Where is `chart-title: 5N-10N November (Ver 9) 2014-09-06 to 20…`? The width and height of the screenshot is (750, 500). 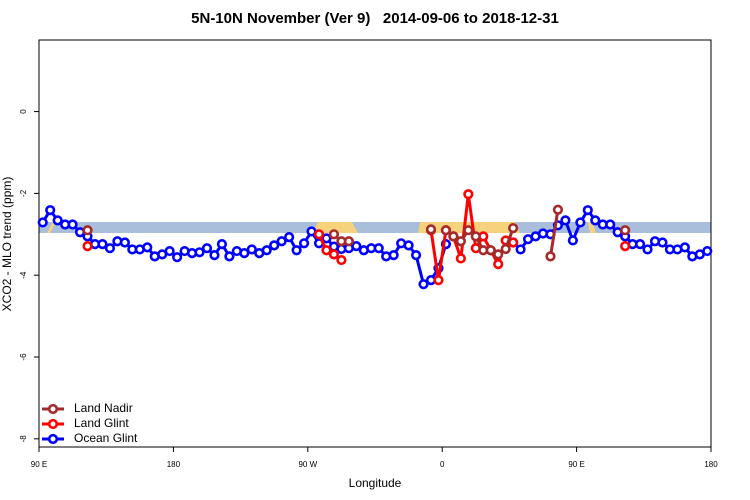
chart-title: 5N-10N November (Ver 9) 2014-09-06 to 20… is located at coordinates (375, 18).